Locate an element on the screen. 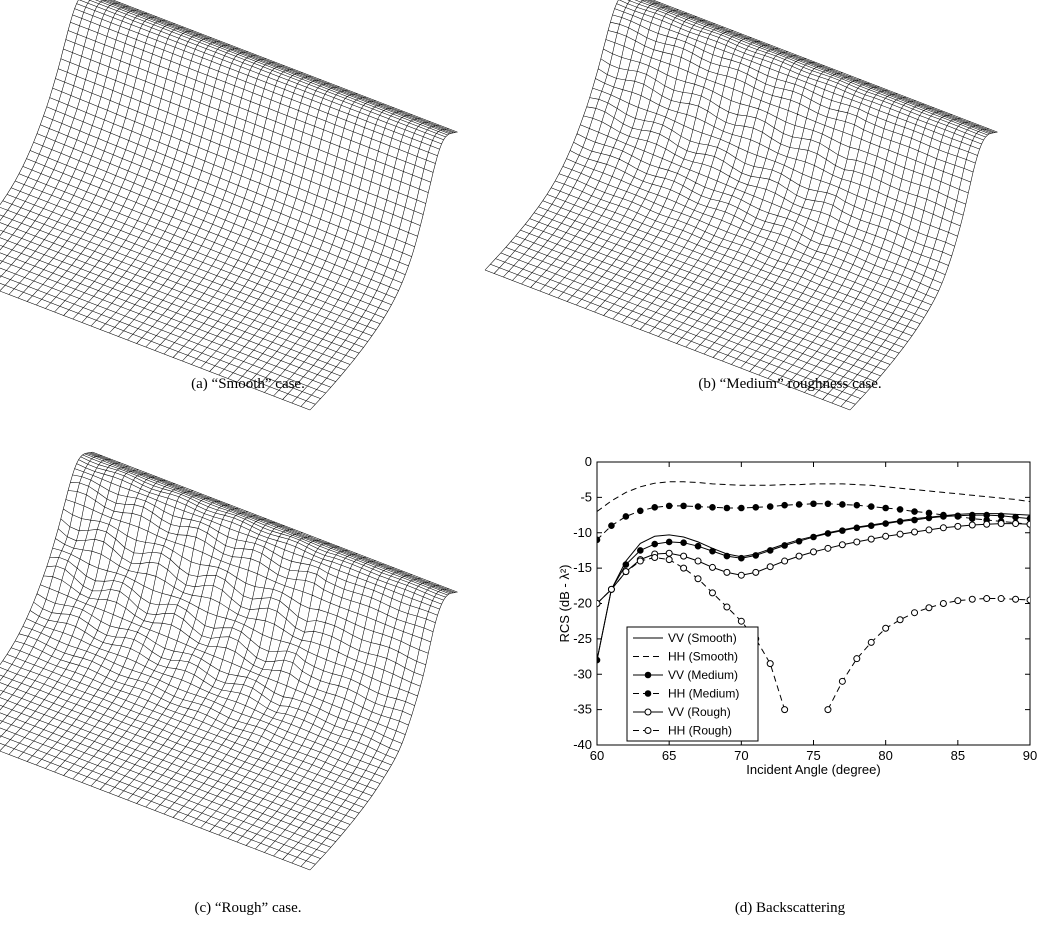 The width and height of the screenshot is (1060, 935). legend-box is located at coordinates (692, 684).